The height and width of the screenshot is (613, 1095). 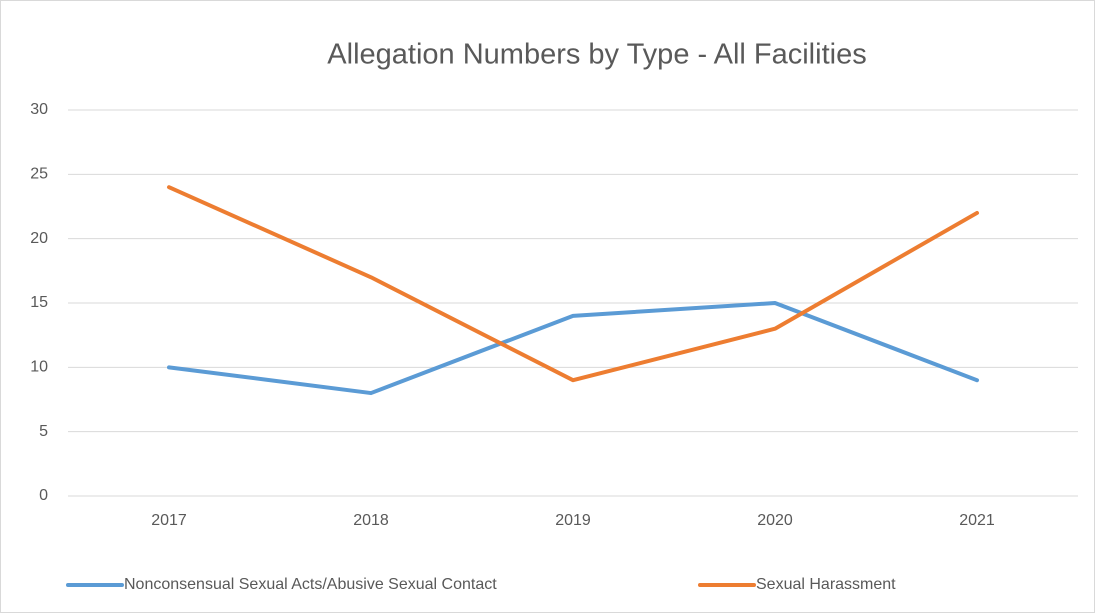 What do you see at coordinates (39, 302) in the screenshot?
I see `y-tick-label: 15` at bounding box center [39, 302].